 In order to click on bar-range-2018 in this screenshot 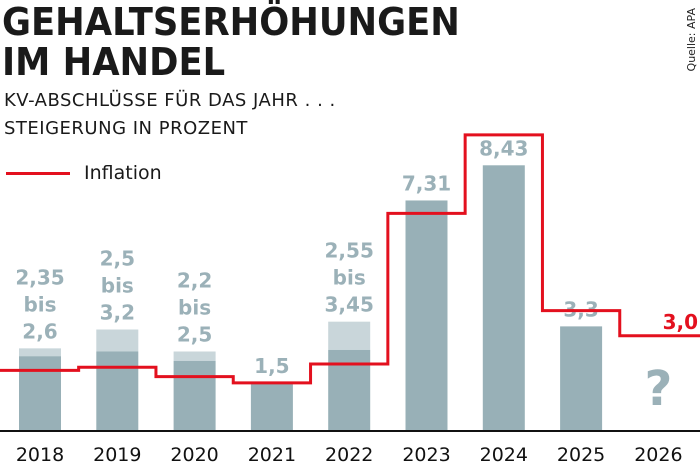, I will do `click(40, 352)`.